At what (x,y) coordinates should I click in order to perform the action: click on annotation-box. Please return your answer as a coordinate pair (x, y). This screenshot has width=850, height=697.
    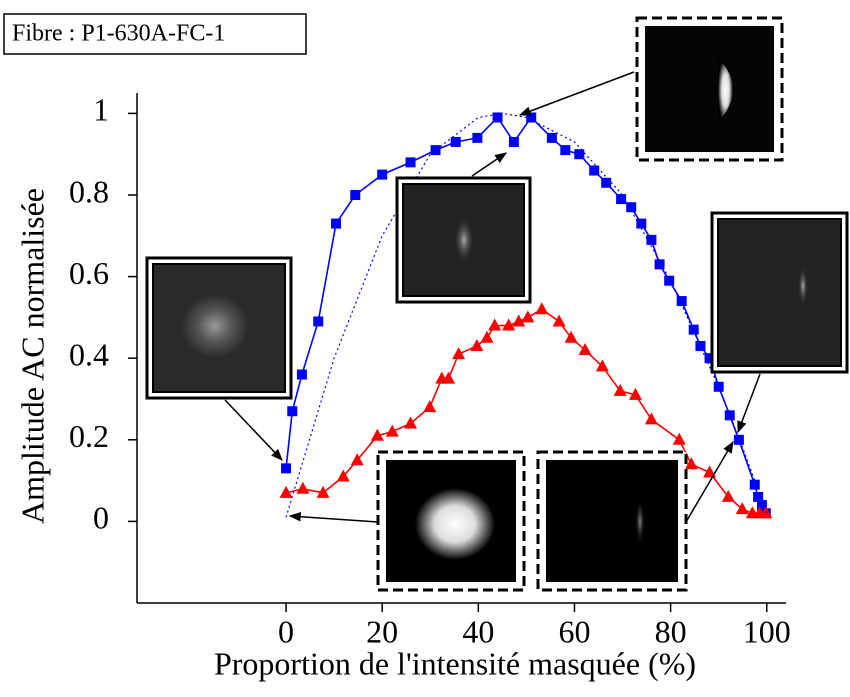
    Looking at the image, I should click on (155, 34).